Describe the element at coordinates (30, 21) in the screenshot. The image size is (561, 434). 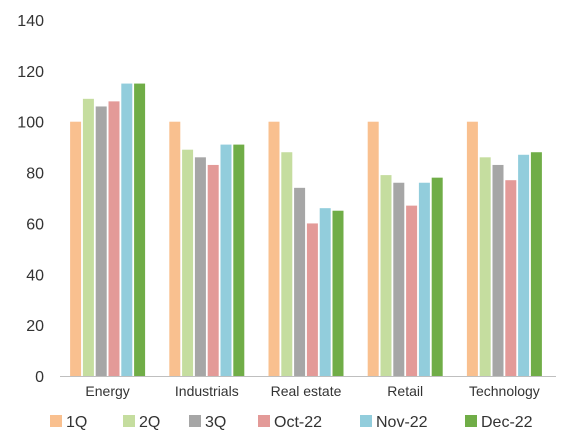
I see `y-tick-label: 140` at that location.